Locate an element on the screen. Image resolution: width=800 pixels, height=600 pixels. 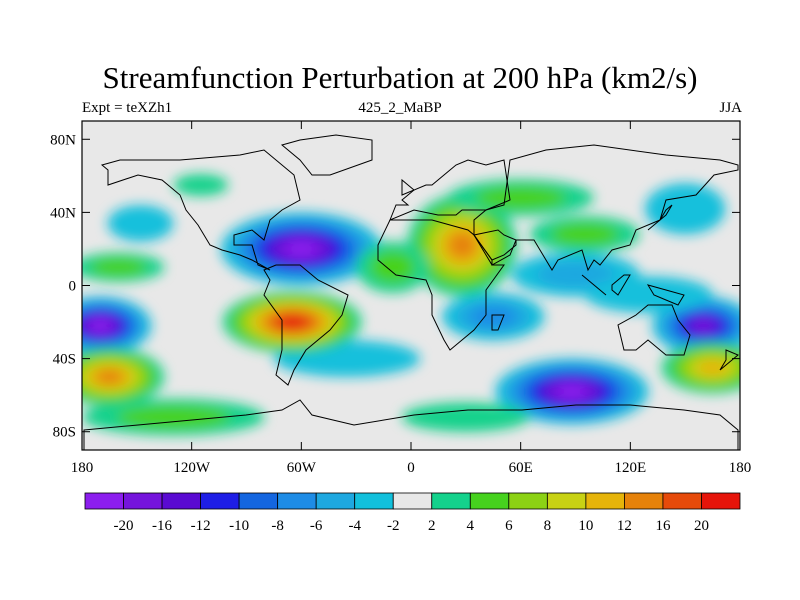
x-tick-label: 0 is located at coordinates (411, 468).